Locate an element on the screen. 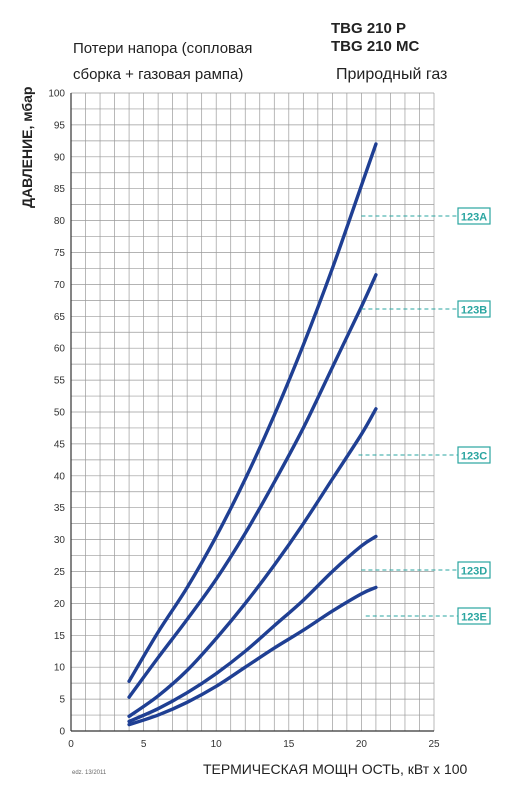 This screenshot has width=518, height=800. y-tick-label: 95 is located at coordinates (60, 125).